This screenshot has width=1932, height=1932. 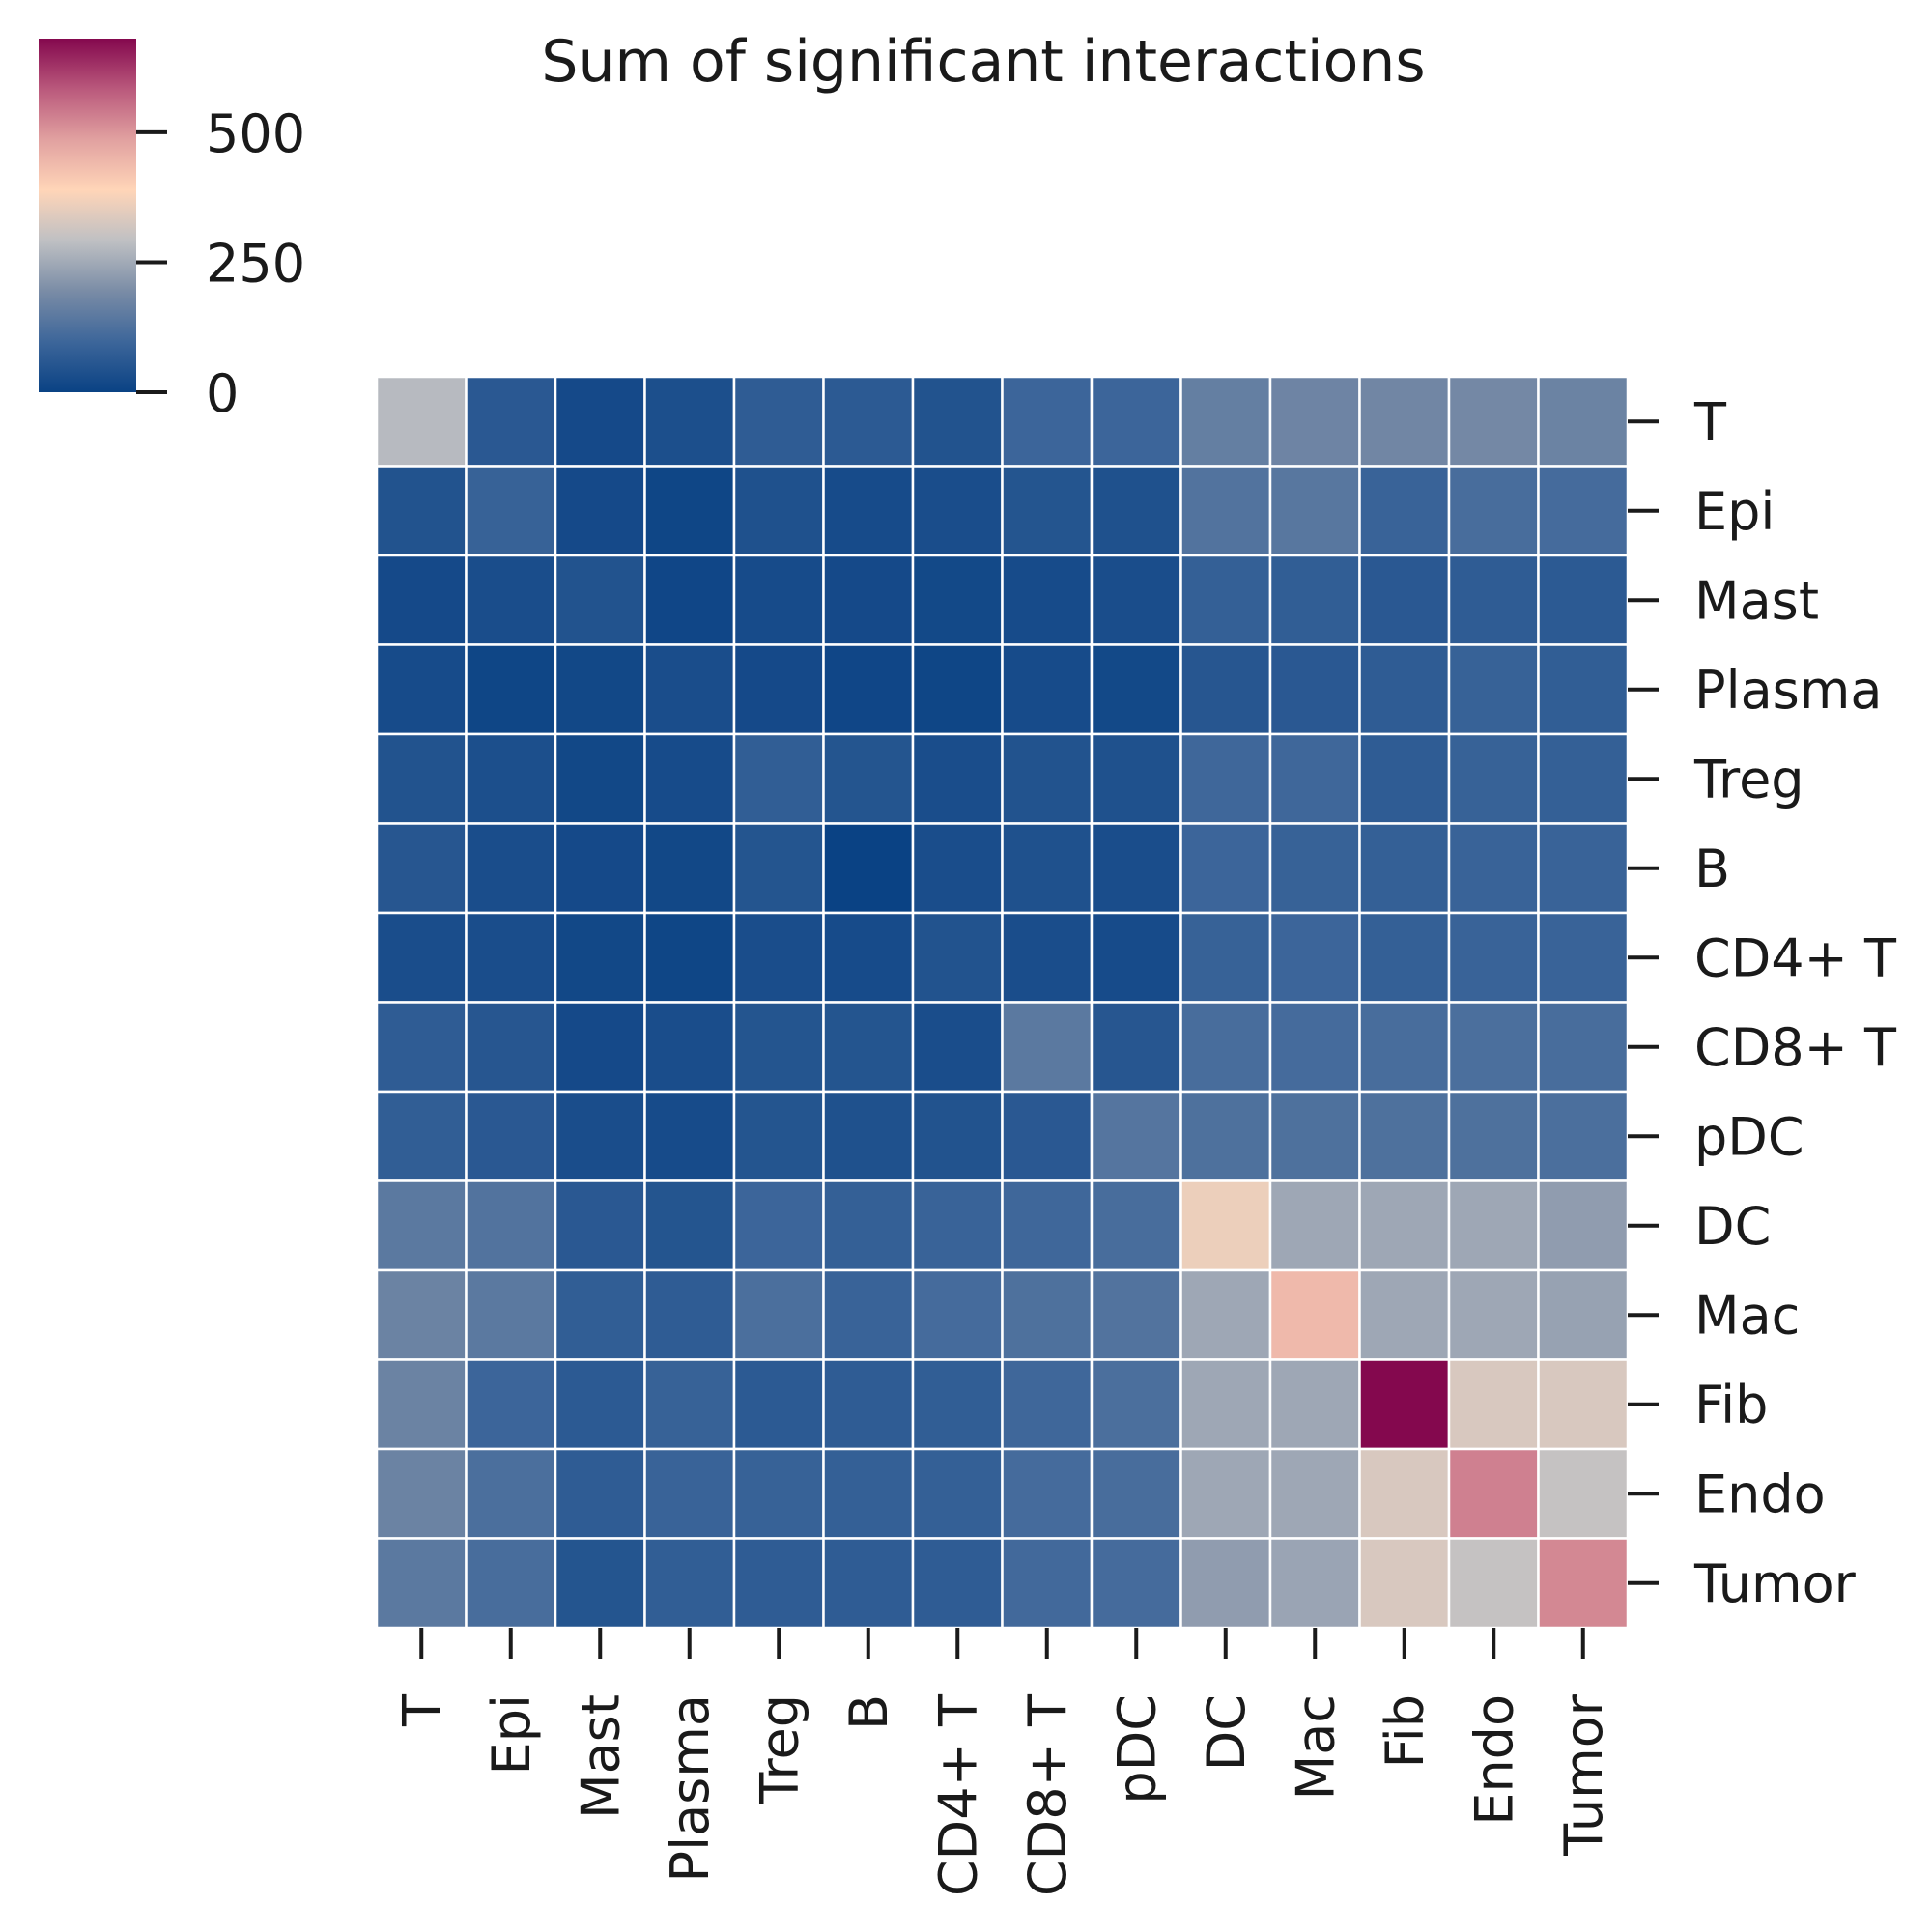 I want to click on row-label: DC, so click(x=1732, y=1226).